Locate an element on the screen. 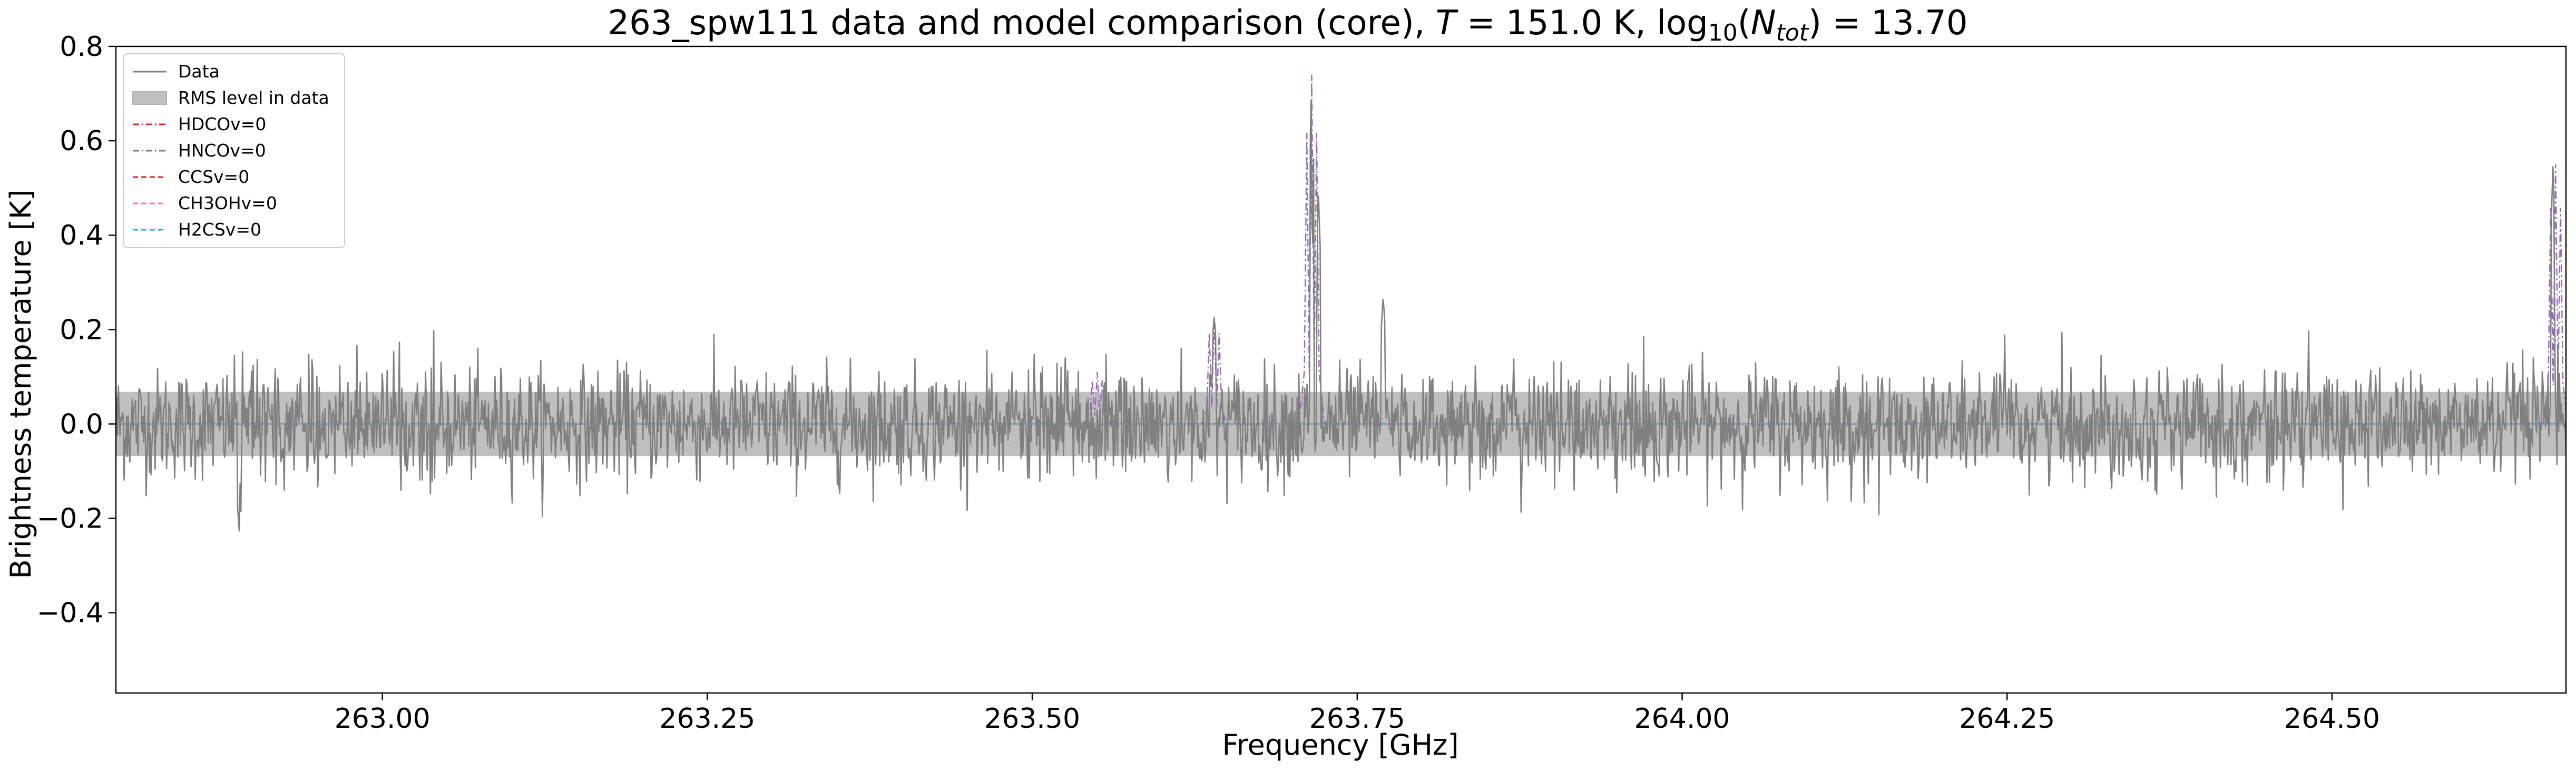 The width and height of the screenshot is (2576, 771). y-axis: −0.4 −0.2 0.0 0.2 0.4 0.6 0.8 is located at coordinates (76, 330).